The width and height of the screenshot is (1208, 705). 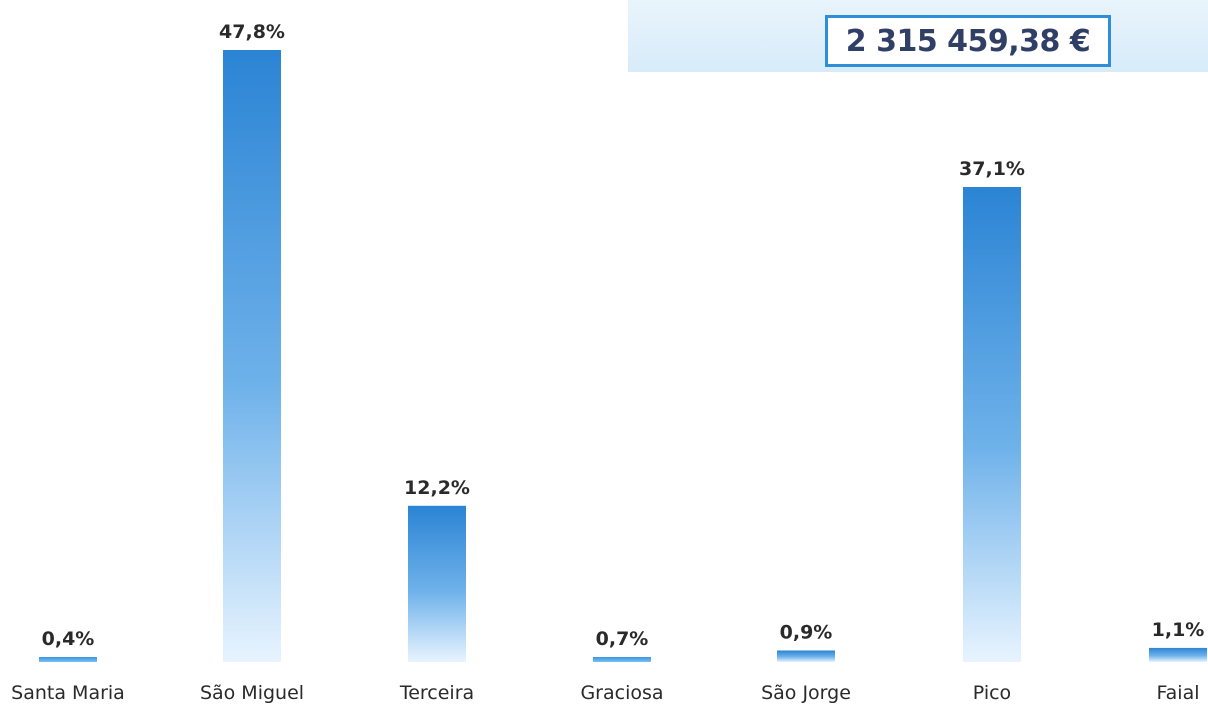 I want to click on data-label: 0,9%, so click(x=806, y=632).